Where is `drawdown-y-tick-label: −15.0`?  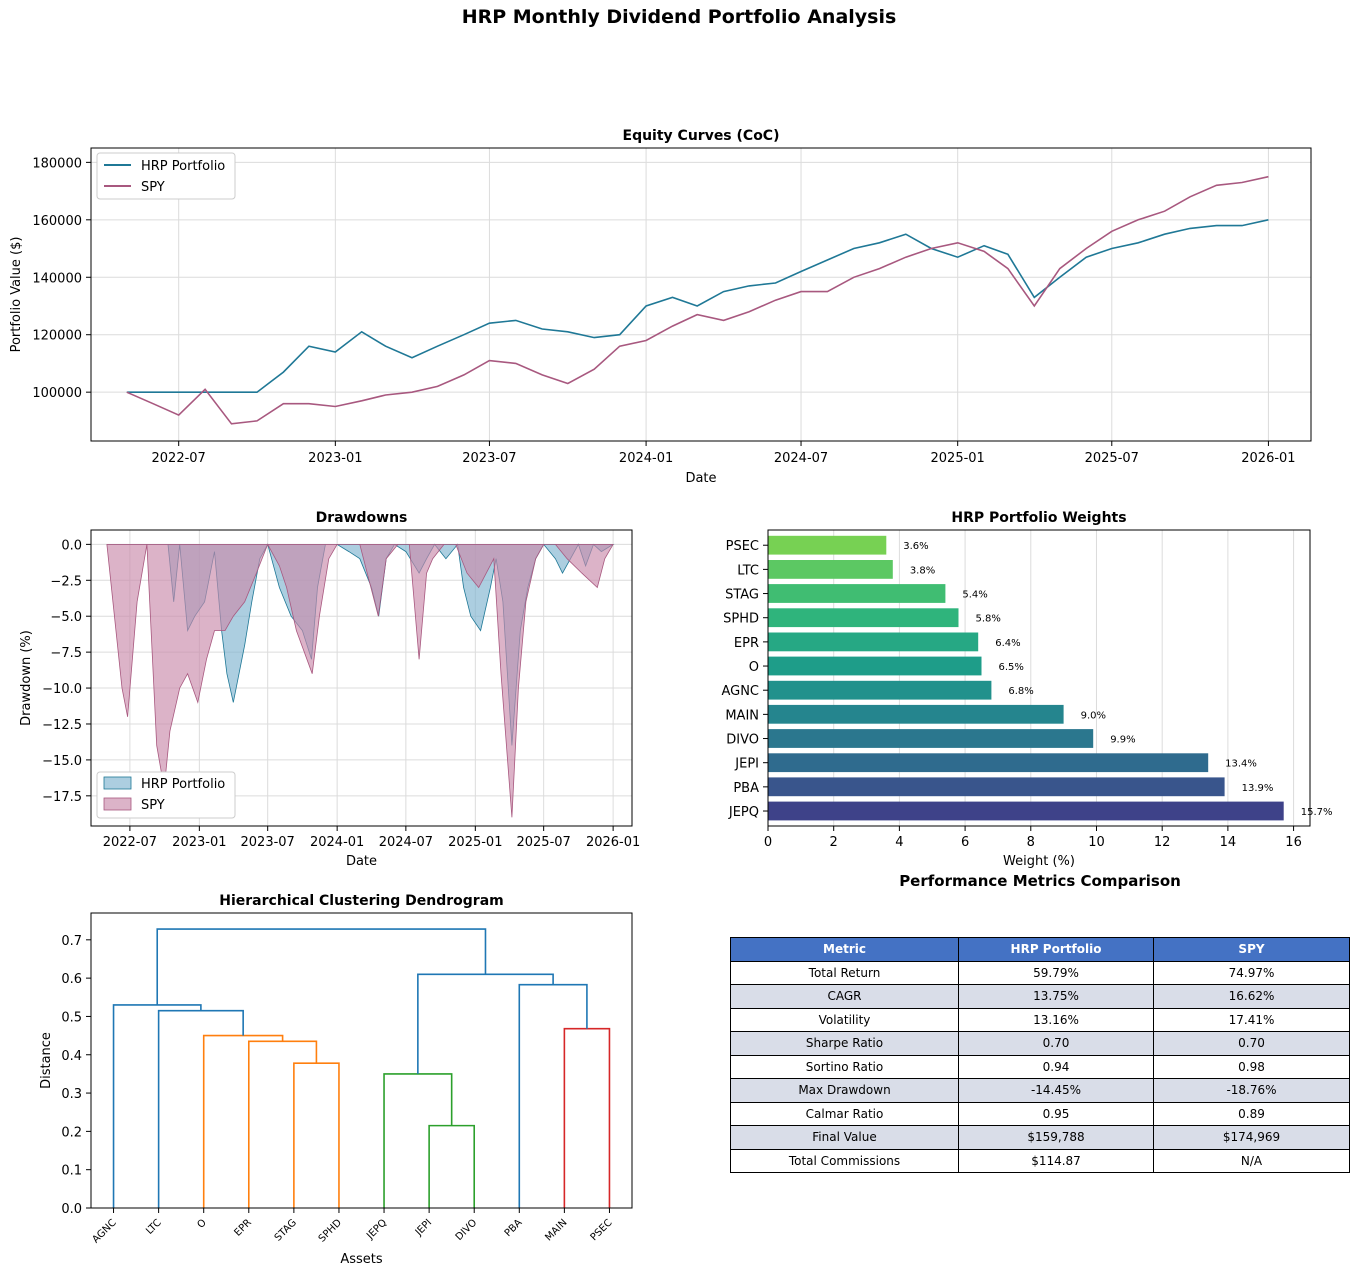 drawdown-y-tick-label: −15.0 is located at coordinates (62, 761).